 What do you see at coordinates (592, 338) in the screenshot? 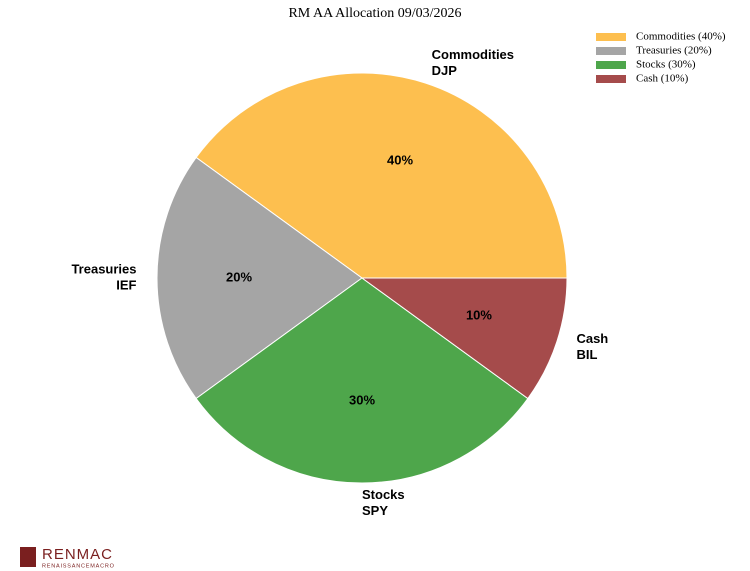
I see `slice-label: Cash` at bounding box center [592, 338].